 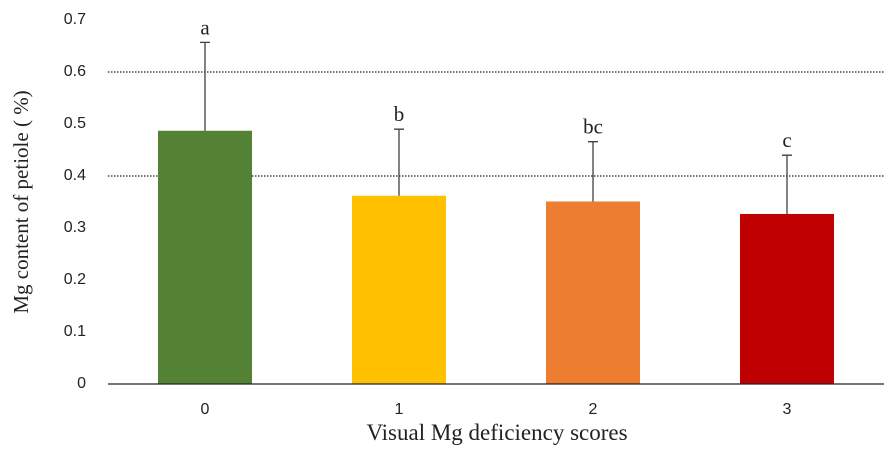 What do you see at coordinates (75, 227) in the screenshot?
I see `y-tick-label: 0.3` at bounding box center [75, 227].